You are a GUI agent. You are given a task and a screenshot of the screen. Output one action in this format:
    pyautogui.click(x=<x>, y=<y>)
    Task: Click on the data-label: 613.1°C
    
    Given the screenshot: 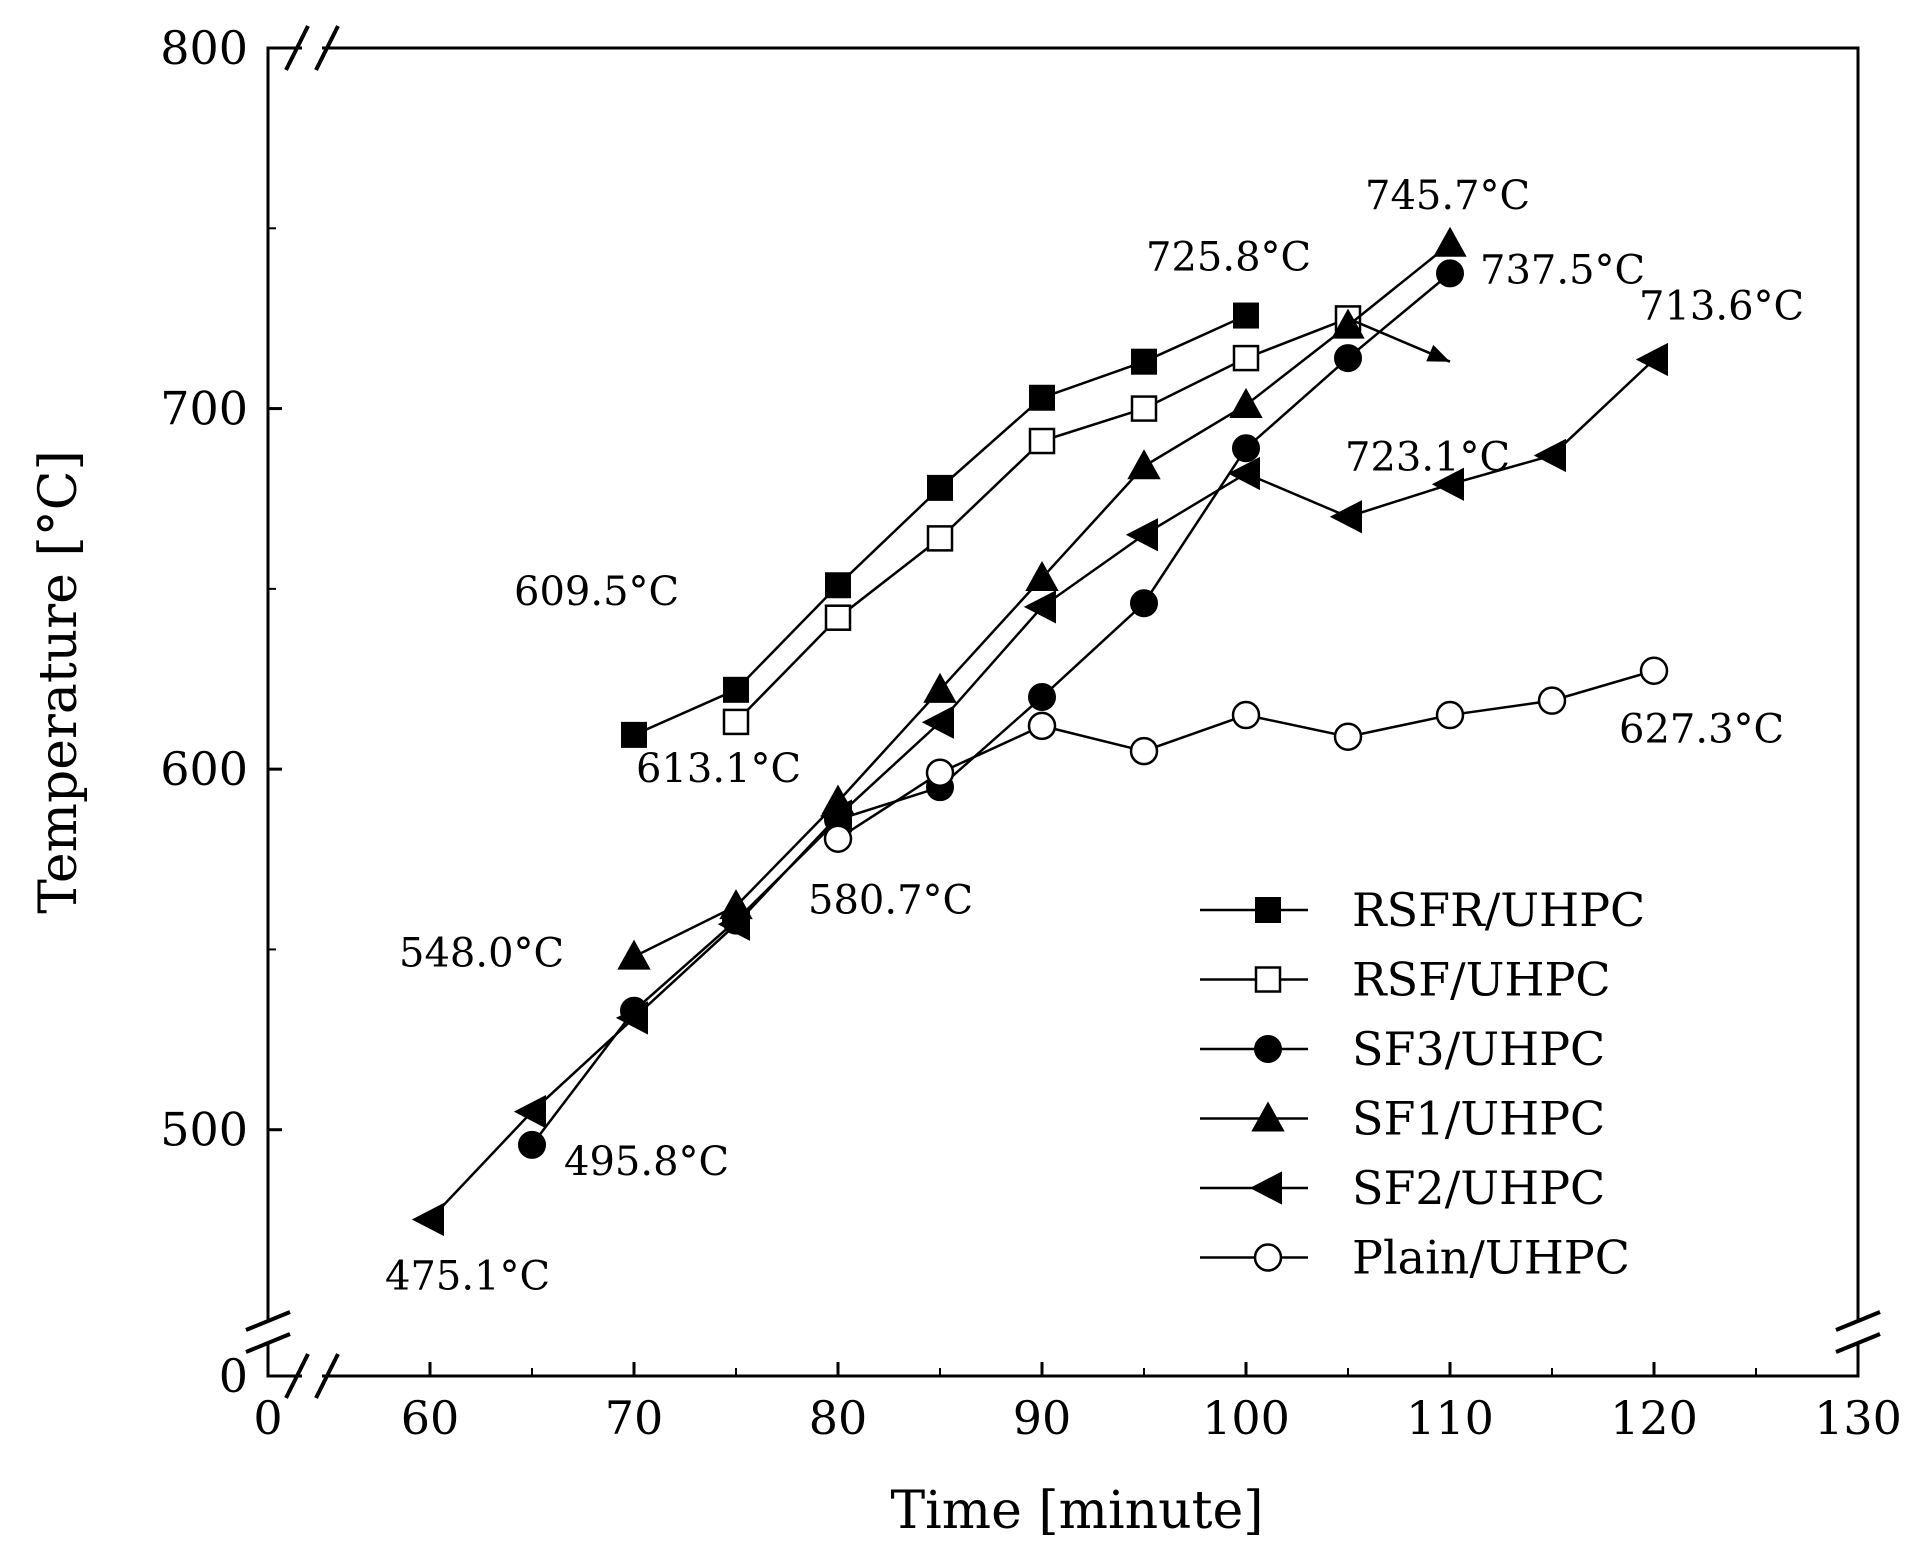 What is the action you would take?
    pyautogui.click(x=718, y=769)
    